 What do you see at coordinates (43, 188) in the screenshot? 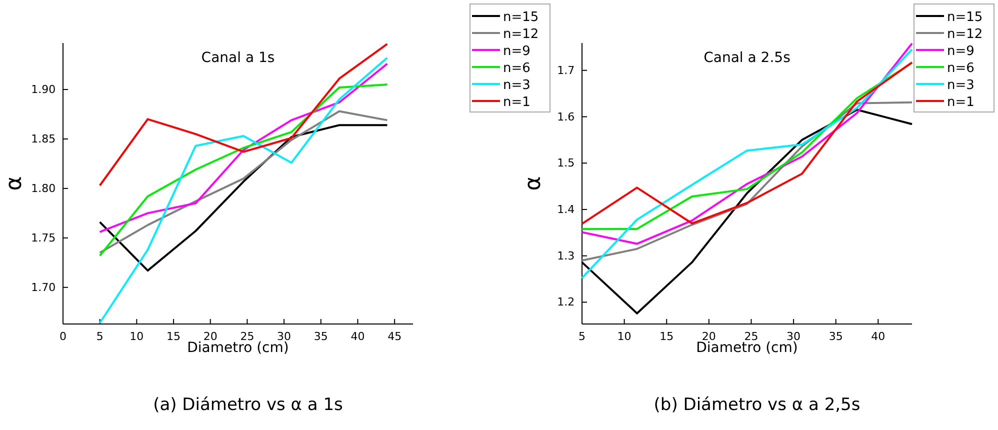
I see `y-tick-label: 1.80` at bounding box center [43, 188].